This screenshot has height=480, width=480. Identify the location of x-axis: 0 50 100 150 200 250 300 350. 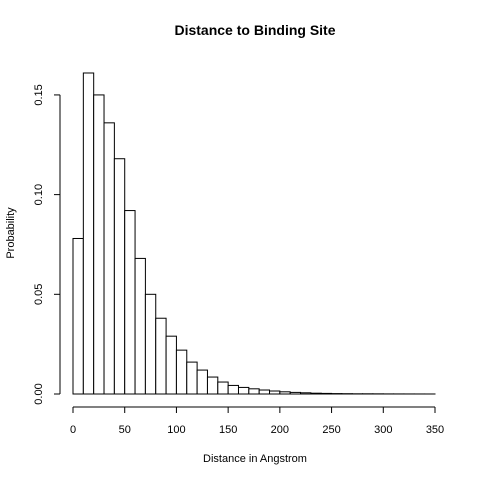
(257, 421).